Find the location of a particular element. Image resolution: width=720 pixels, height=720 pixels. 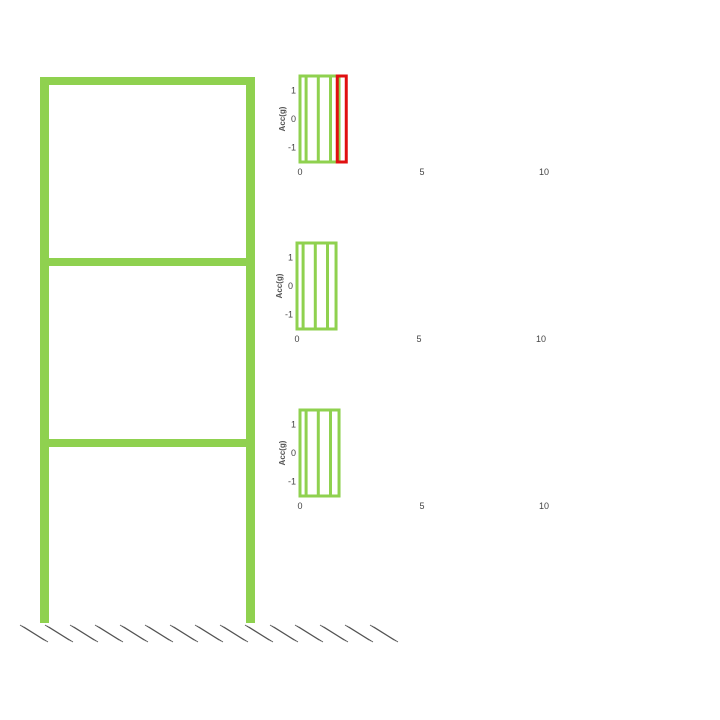

roof-beam is located at coordinates (147, 81).